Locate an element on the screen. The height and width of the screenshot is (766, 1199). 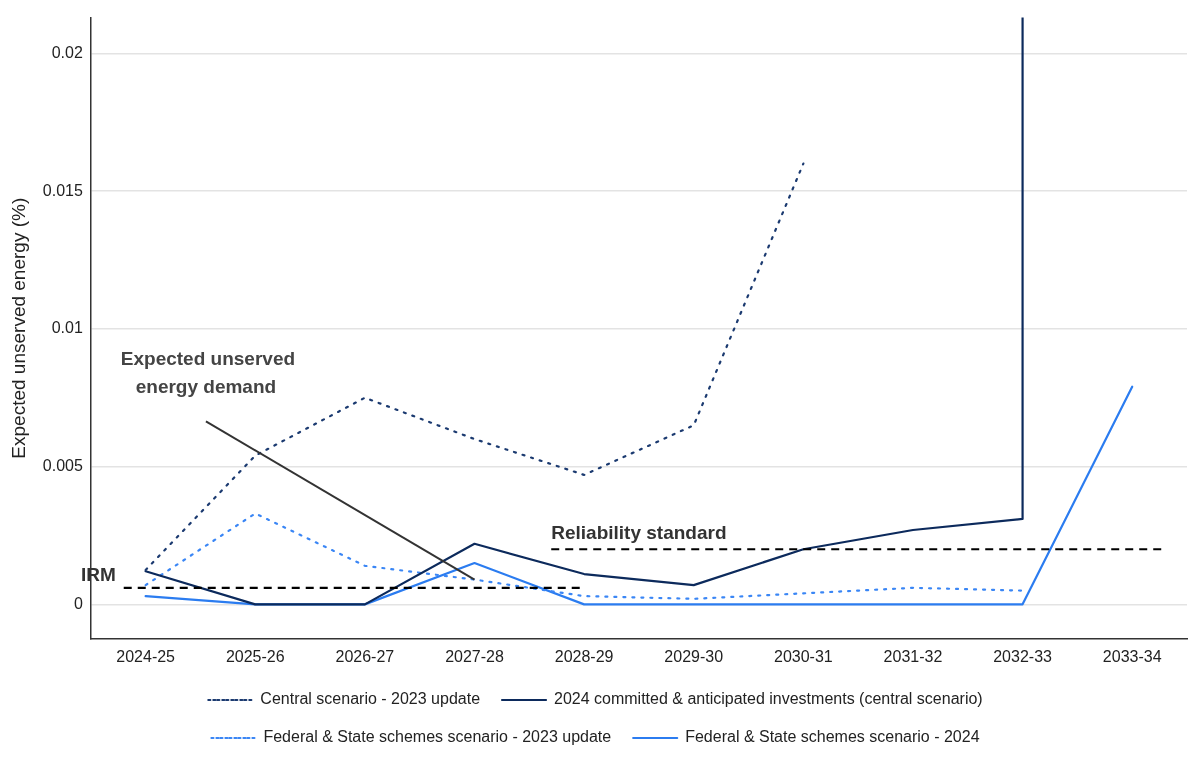
line-series is located at coordinates (584, 556).